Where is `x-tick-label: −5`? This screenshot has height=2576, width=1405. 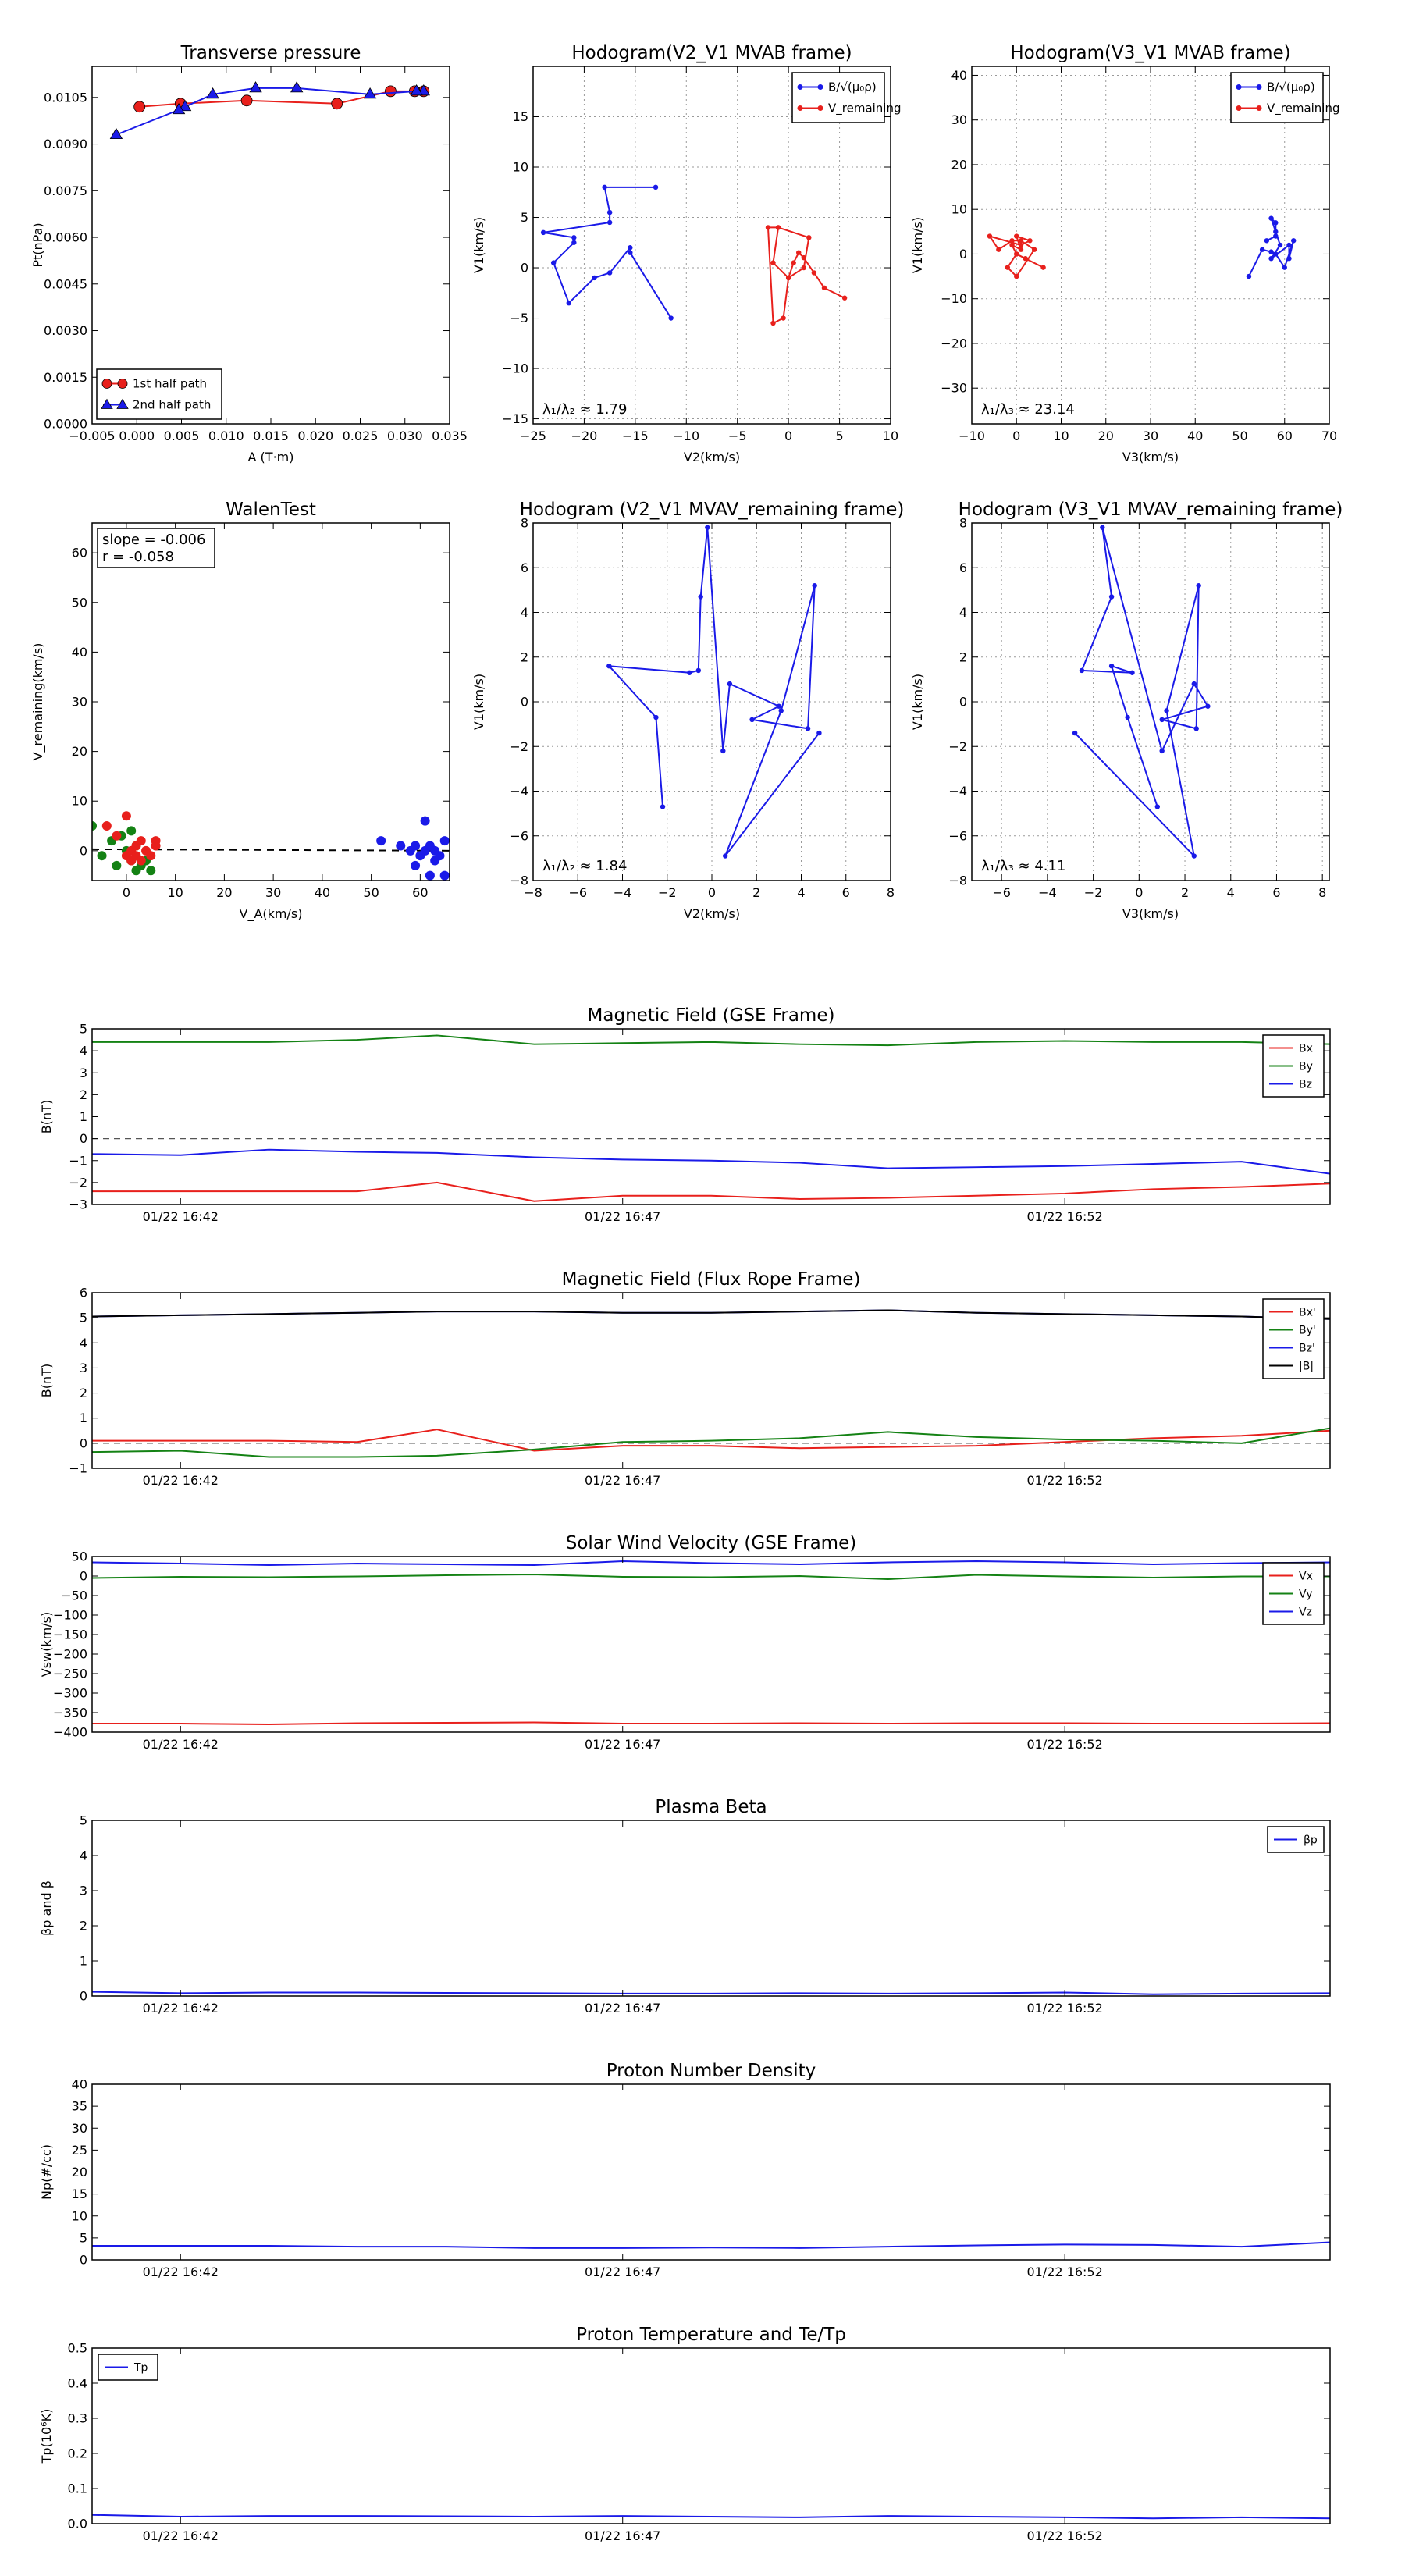
x-tick-label: −5 is located at coordinates (738, 436).